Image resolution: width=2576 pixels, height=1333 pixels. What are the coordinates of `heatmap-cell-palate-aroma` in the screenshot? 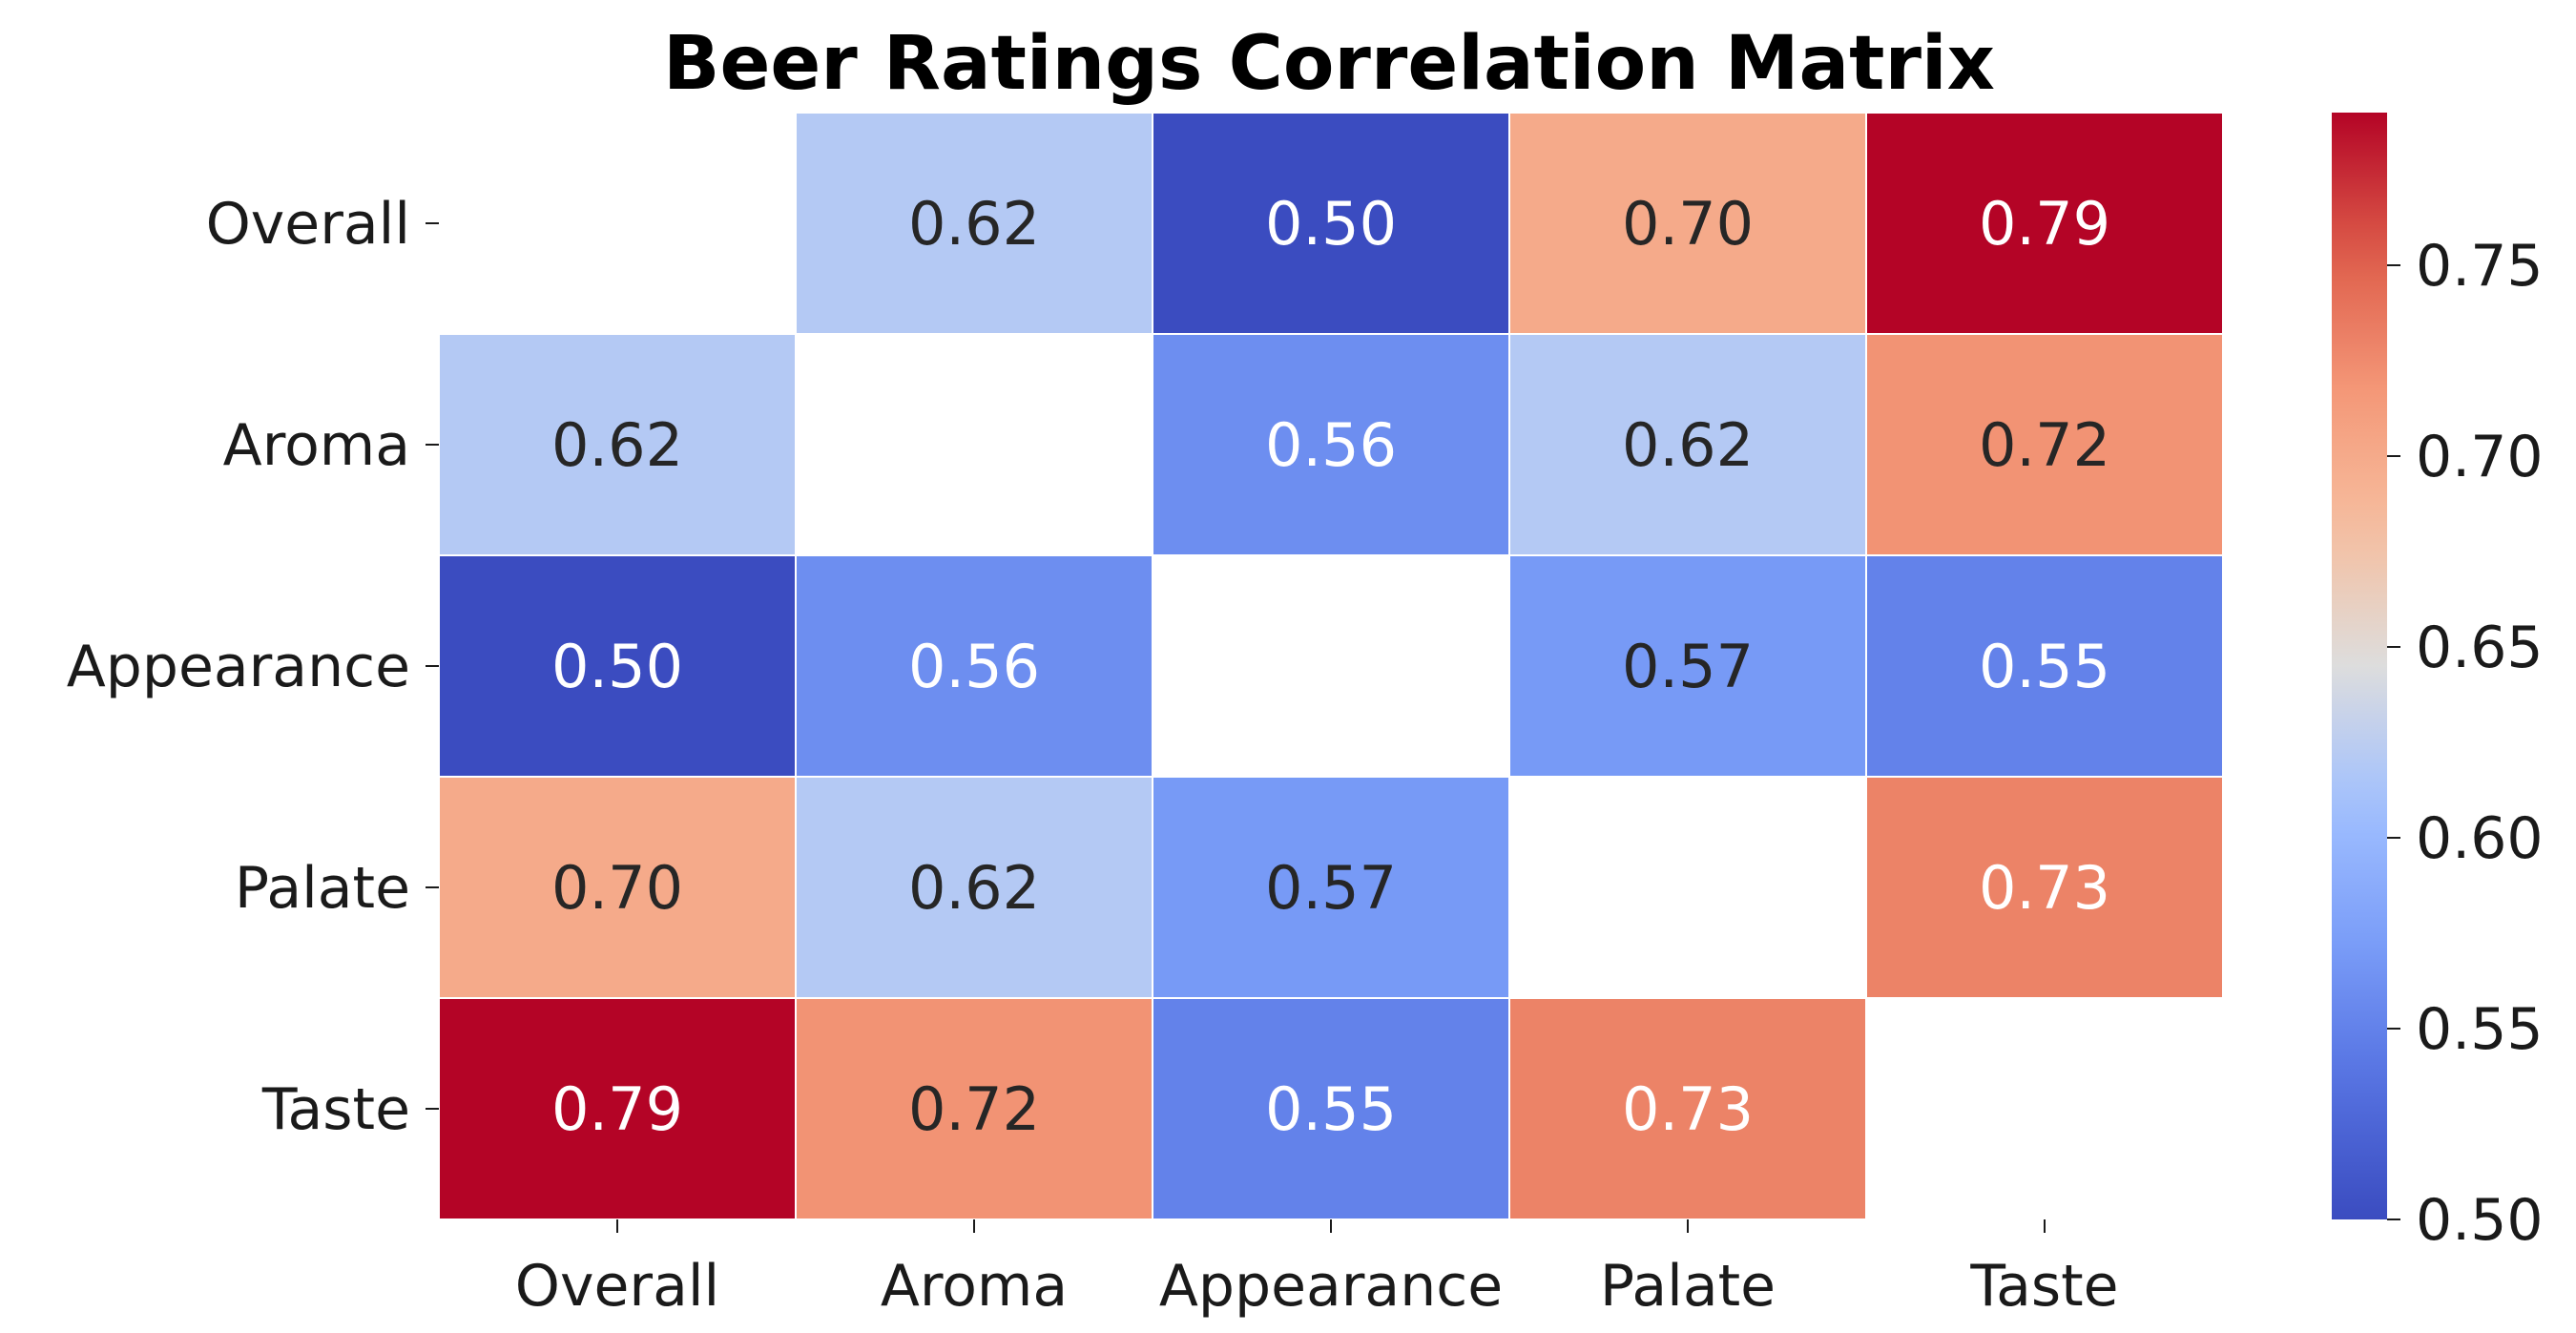 It's located at (974, 887).